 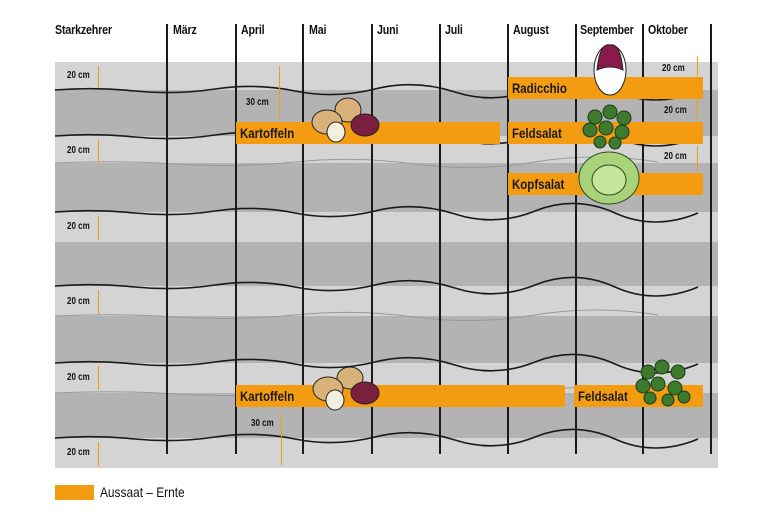 I want to click on legend-label: Aussaat – Ernte, so click(x=142, y=492).